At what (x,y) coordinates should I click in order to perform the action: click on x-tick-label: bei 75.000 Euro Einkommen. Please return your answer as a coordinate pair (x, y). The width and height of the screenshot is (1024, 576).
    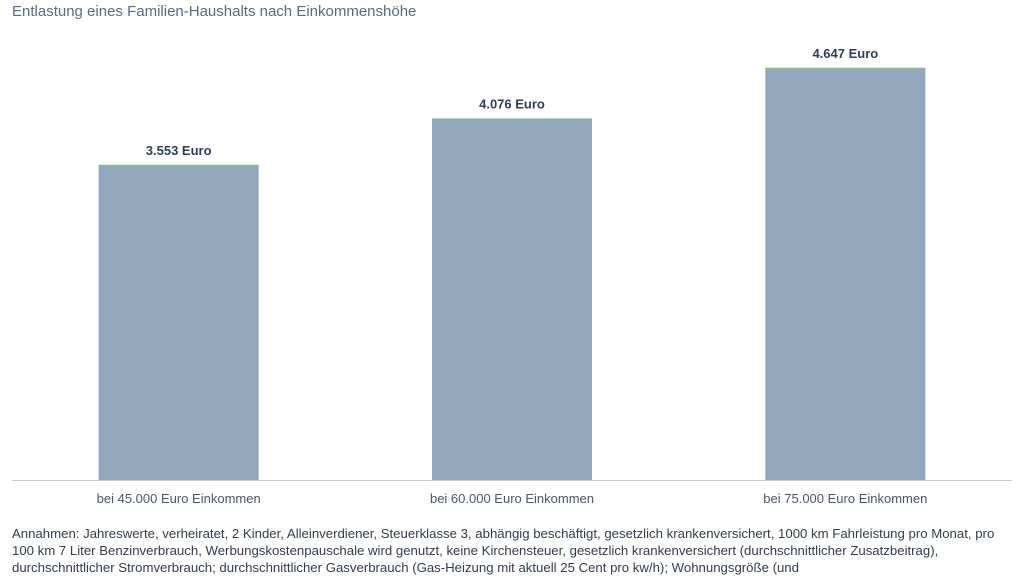
    Looking at the image, I should click on (845, 498).